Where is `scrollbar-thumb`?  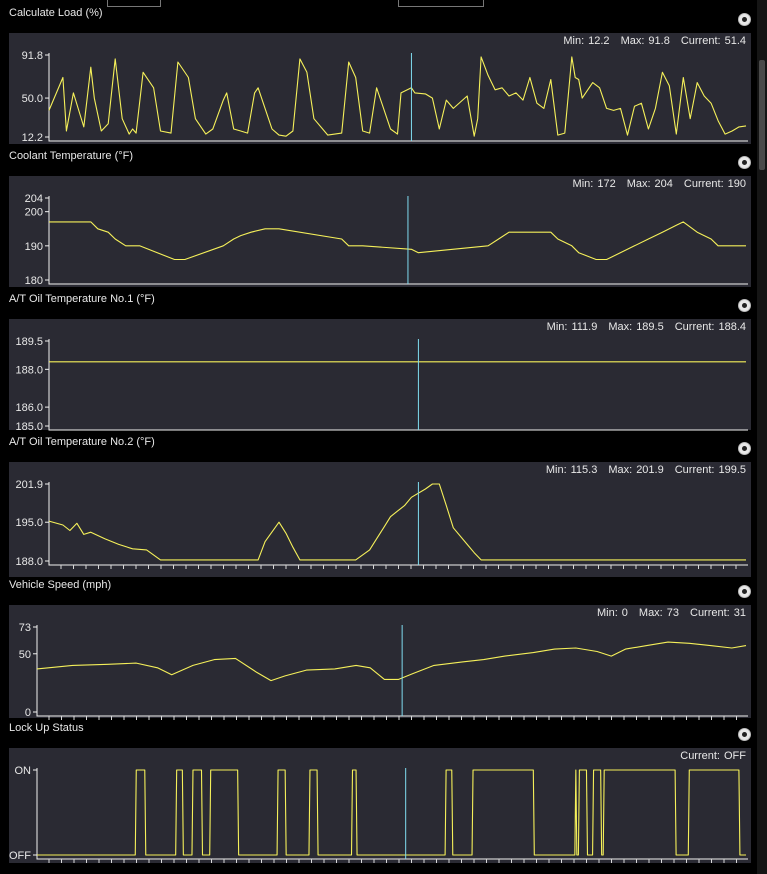 scrollbar-thumb is located at coordinates (762, 115).